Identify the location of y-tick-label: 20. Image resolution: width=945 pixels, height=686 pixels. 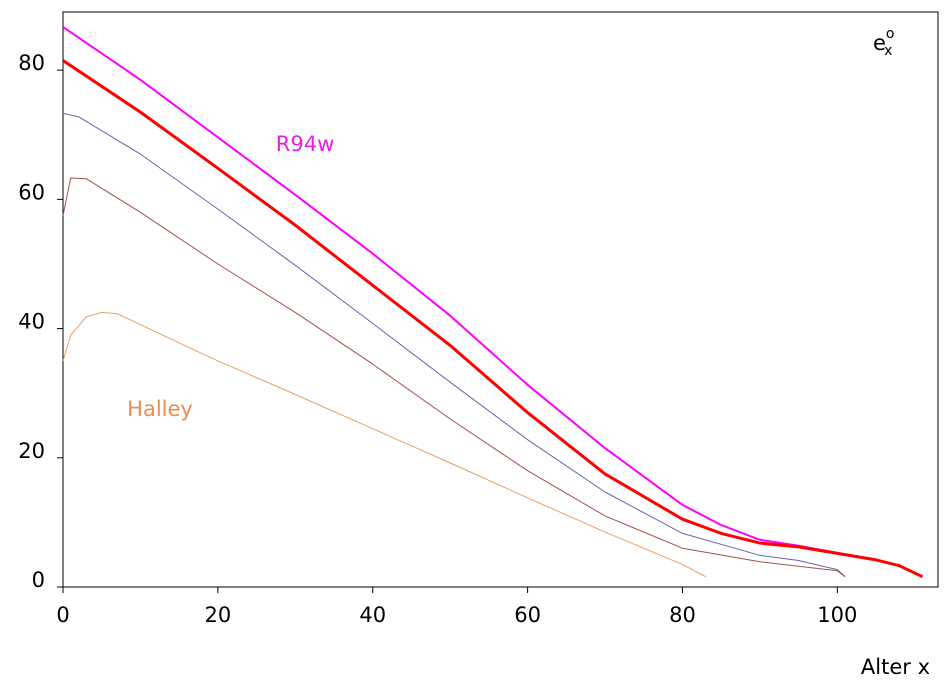
(31, 451).